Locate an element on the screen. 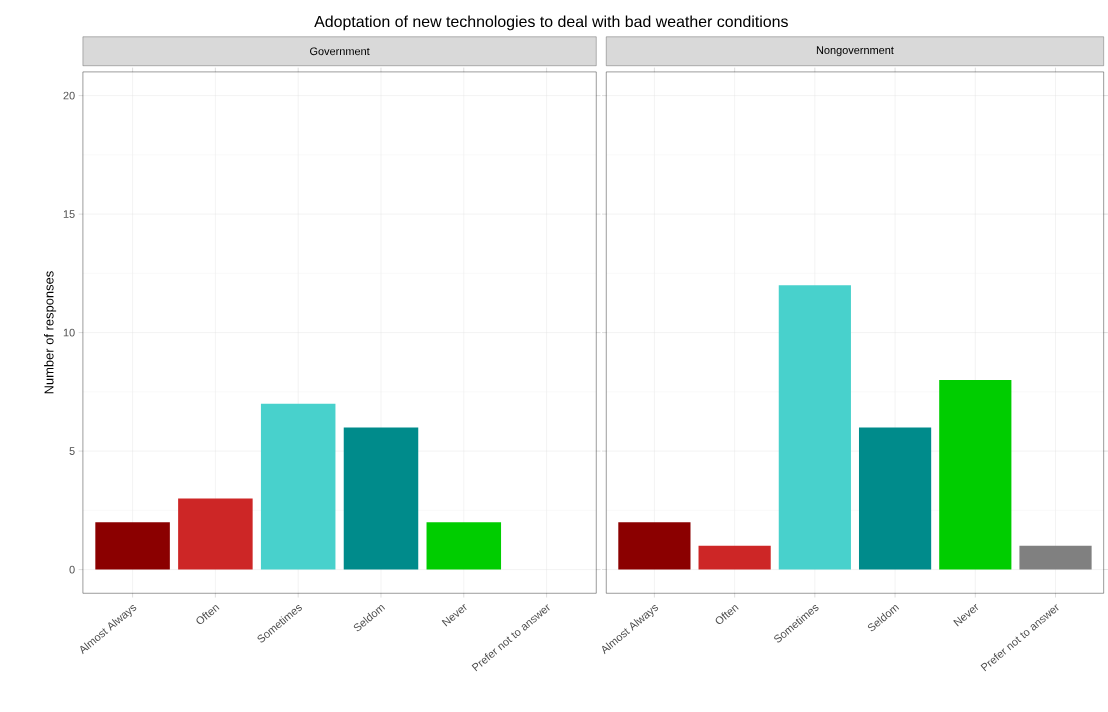 The image size is (1108, 712). chart-title: Adoptation of new technologies to deal with bad weather conditions is located at coordinates (551, 23).